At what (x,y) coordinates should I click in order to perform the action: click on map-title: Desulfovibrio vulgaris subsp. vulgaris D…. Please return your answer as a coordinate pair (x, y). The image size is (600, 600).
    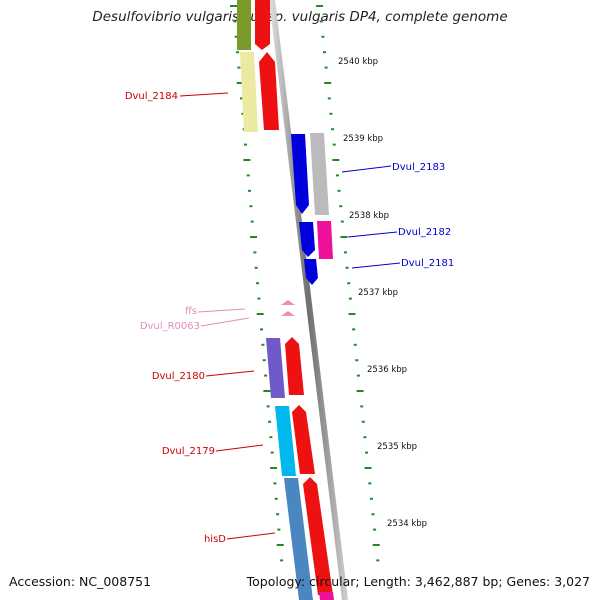
    Looking at the image, I should click on (300, 17).